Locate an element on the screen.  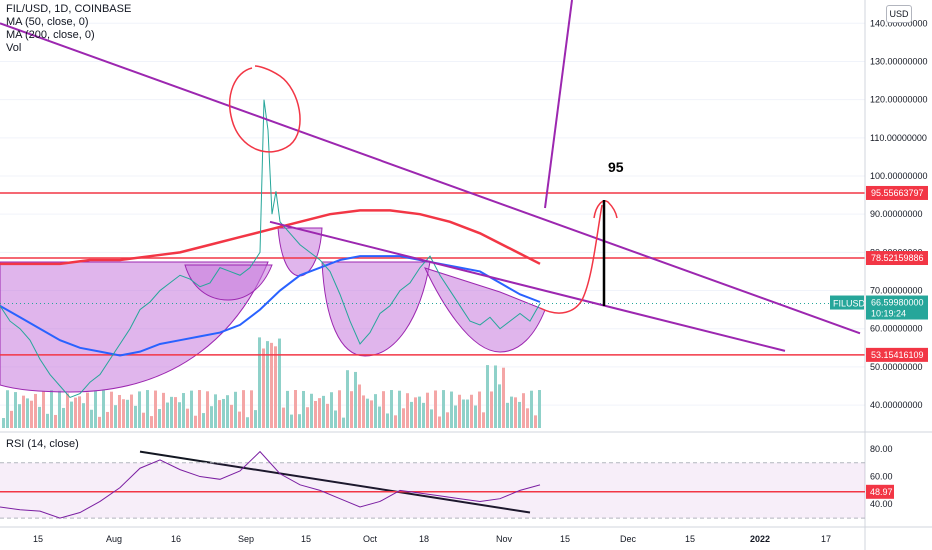
symbol-label: FIL/USD, 1D, COINBASE is located at coordinates (69, 9).